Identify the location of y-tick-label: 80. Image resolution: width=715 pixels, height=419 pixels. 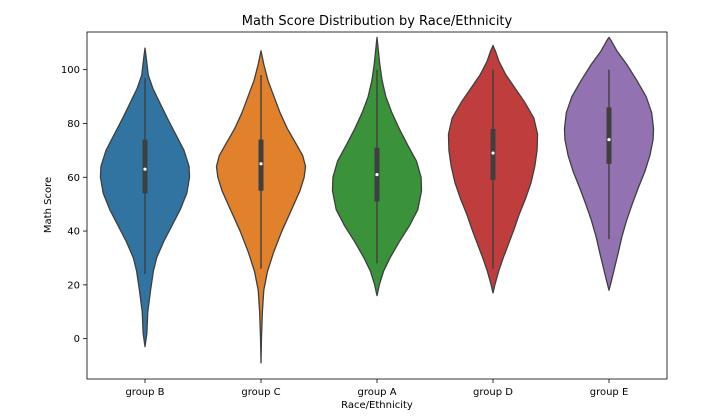
(73, 124).